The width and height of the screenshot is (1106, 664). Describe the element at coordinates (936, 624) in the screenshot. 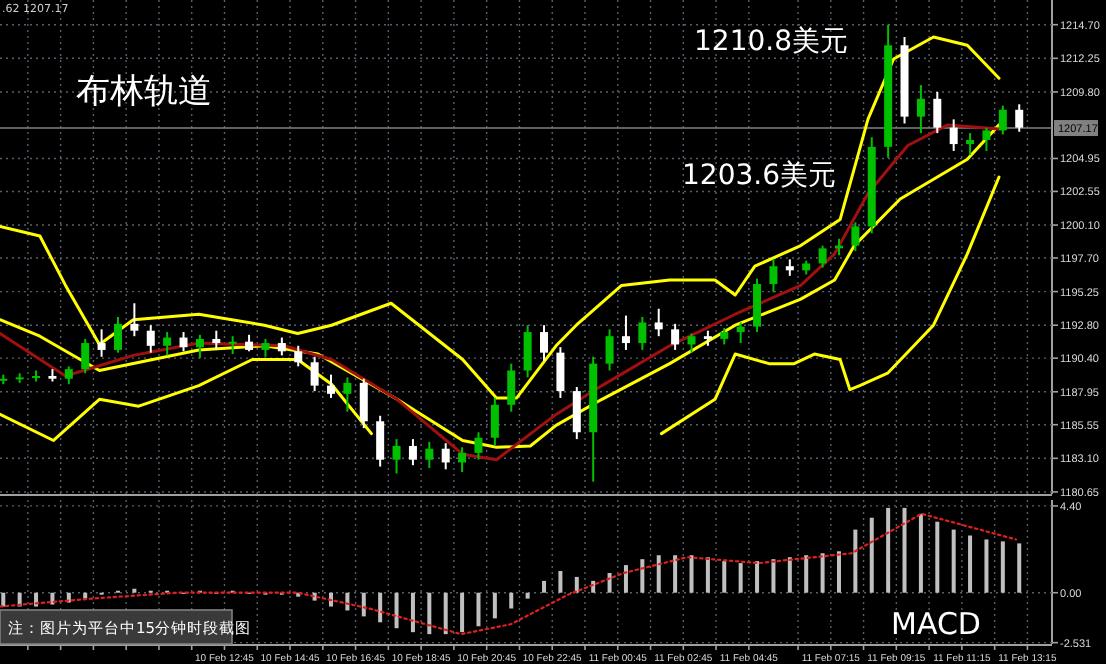

I see `text: MACD` at that location.